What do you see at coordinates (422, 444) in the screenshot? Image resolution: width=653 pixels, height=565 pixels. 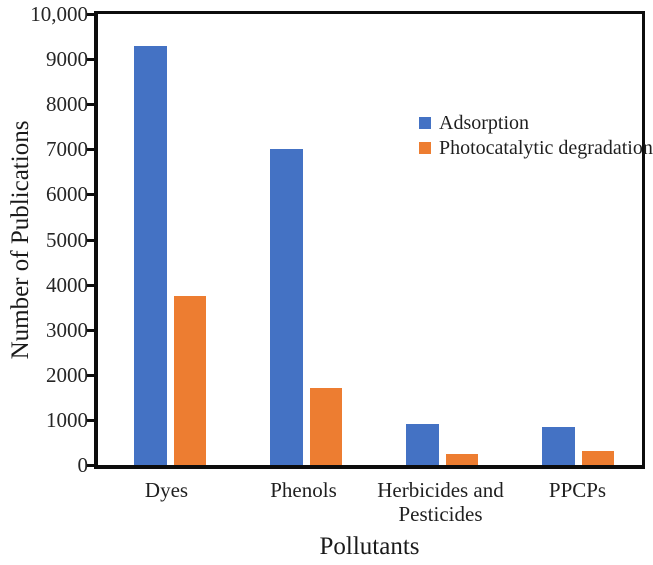 I see `bar-adsorption-herbicides-and-pesticides` at bounding box center [422, 444].